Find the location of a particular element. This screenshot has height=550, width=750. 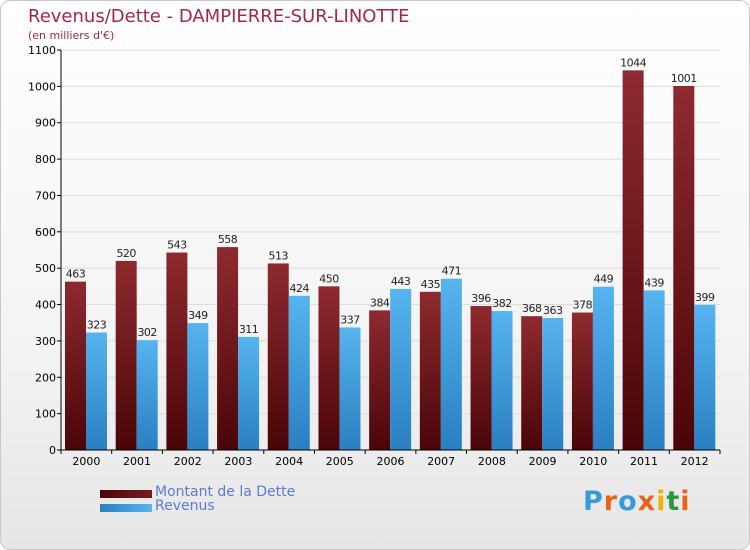

data-label-debt: 368 is located at coordinates (532, 308).